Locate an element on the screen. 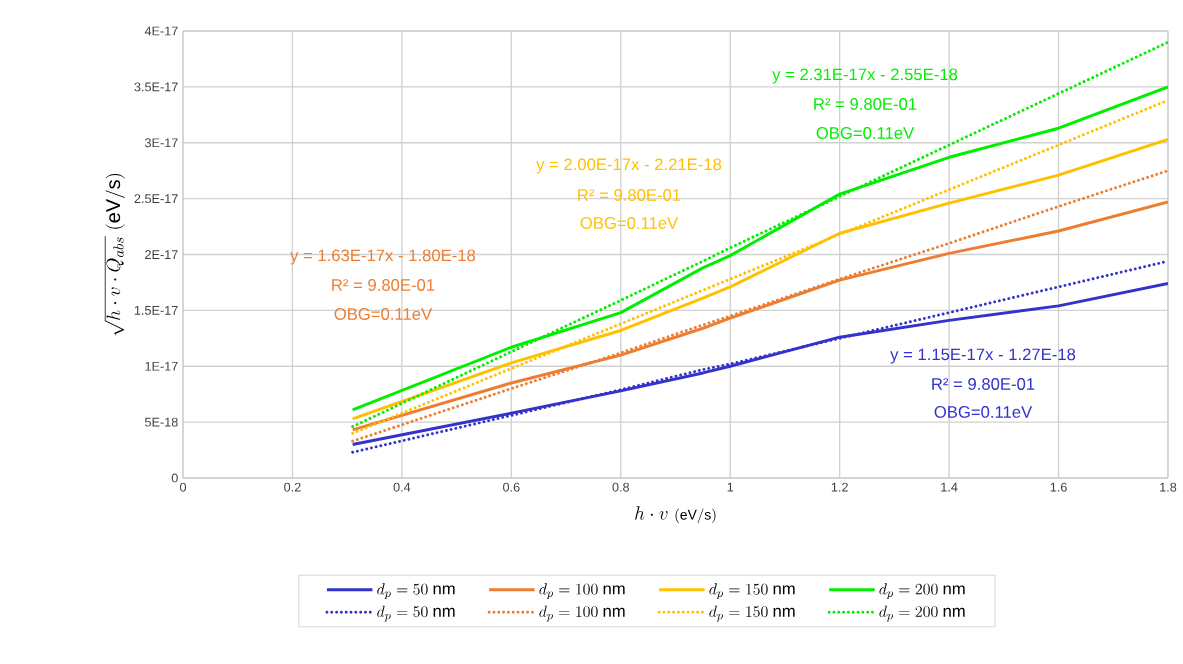 The height and width of the screenshot is (664, 1183). x-tick-label: 0.4 is located at coordinates (402, 487).